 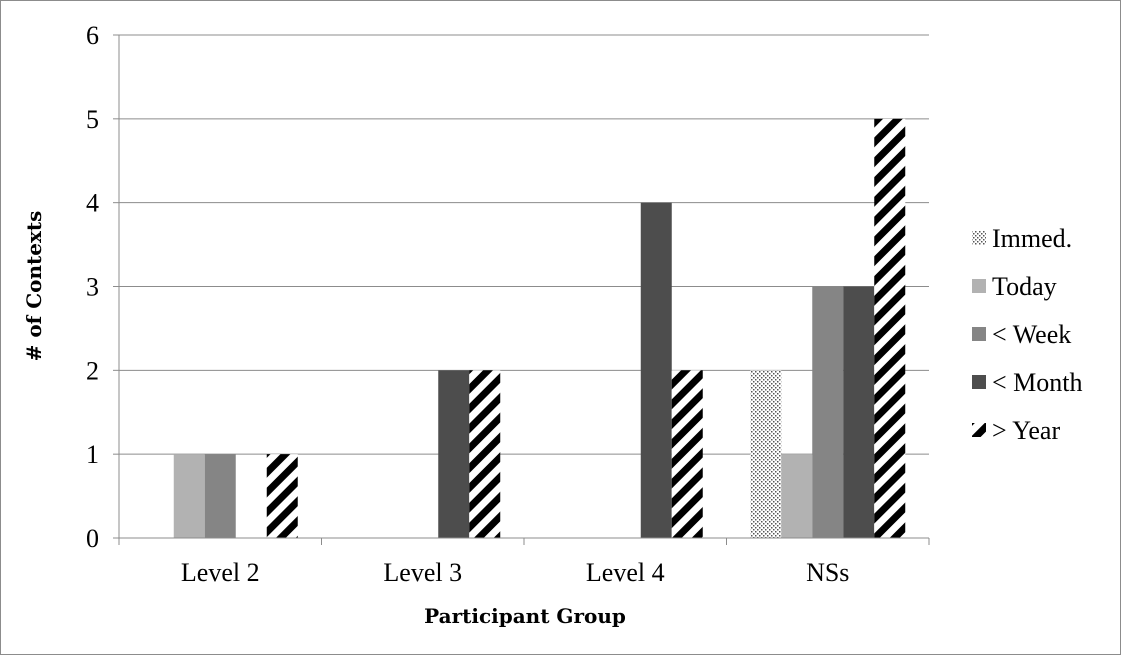 What do you see at coordinates (92, 454) in the screenshot?
I see `y-tick-label: 1` at bounding box center [92, 454].